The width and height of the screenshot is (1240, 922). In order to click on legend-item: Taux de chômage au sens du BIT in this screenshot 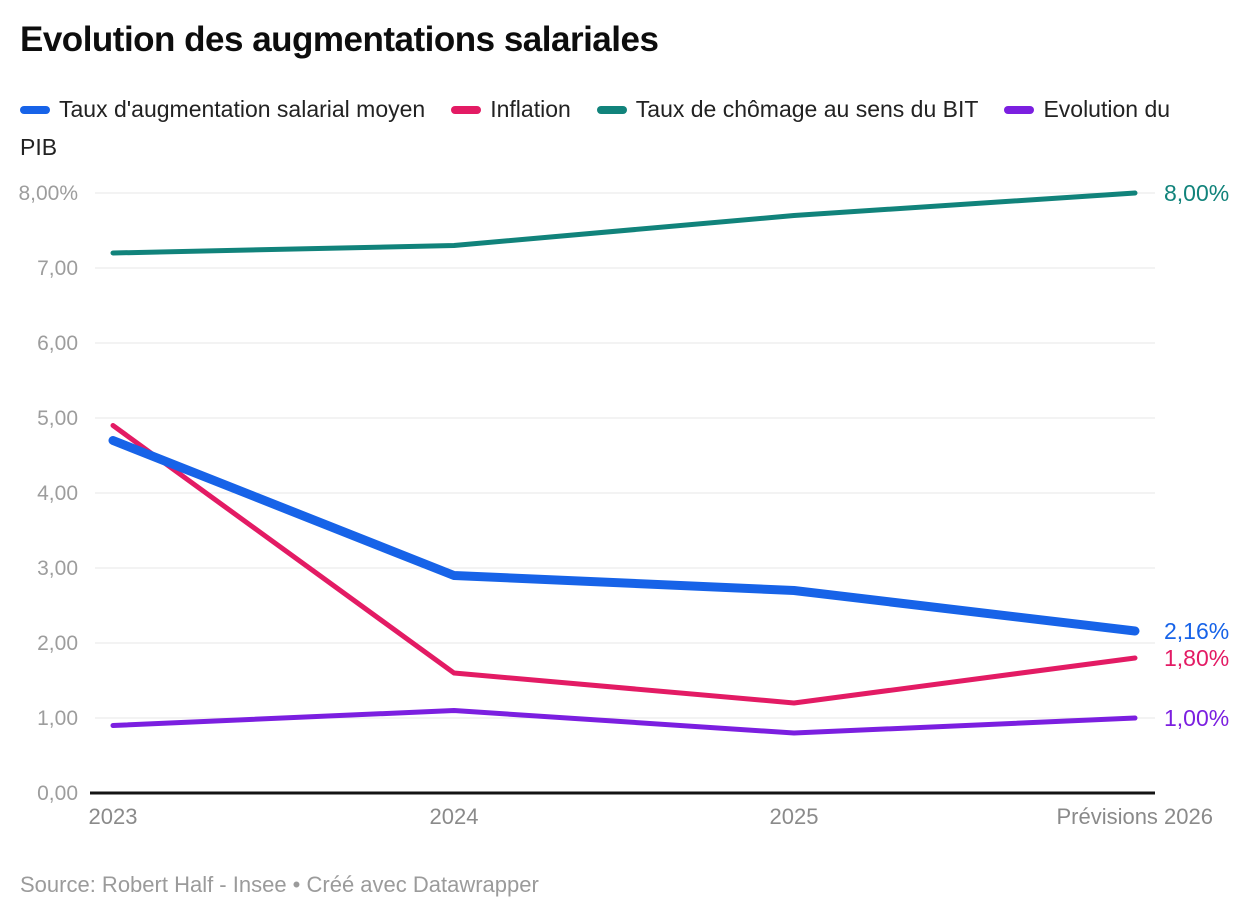, I will do `click(787, 109)`.